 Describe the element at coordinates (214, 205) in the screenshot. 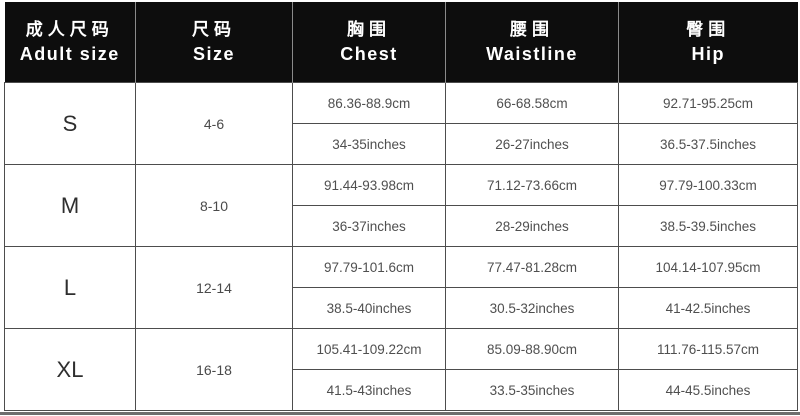

I see `cell-size-range-m: 8-10` at that location.